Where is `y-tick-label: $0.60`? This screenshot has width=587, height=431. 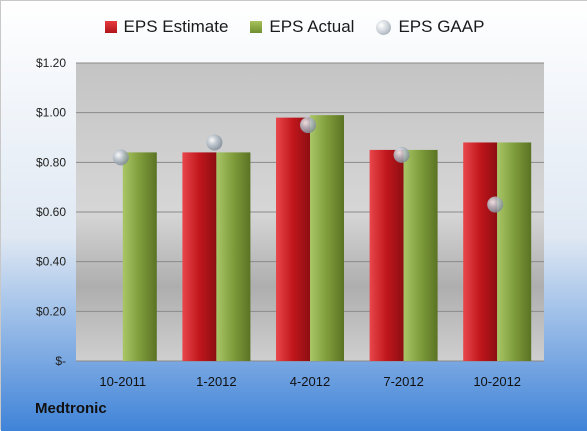
y-tick-label: $0.60 is located at coordinates (51, 212).